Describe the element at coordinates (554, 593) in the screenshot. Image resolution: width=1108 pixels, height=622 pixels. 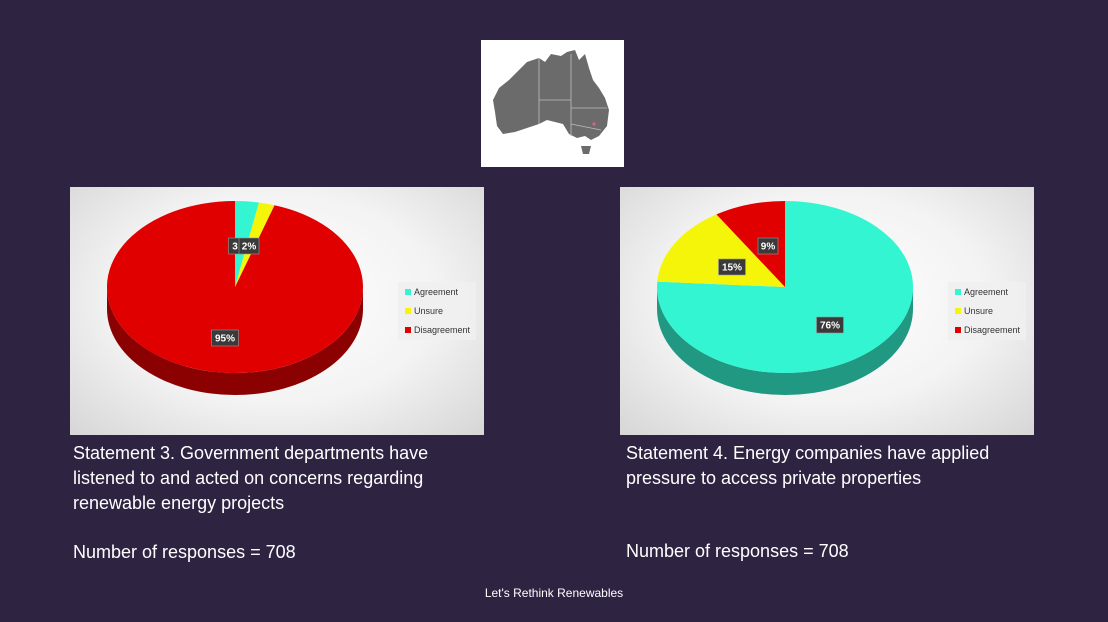
I see `footer-title: Let's Rethink Renewables` at that location.